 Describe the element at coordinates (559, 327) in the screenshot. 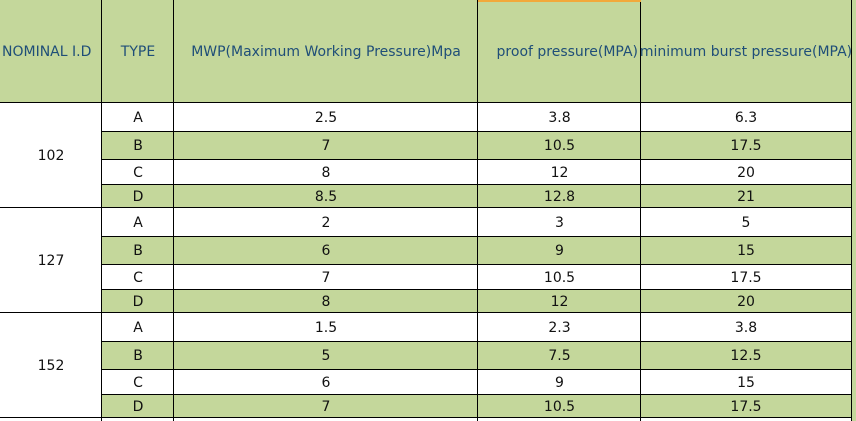

I see `proof-pressure-cell: 2.3` at that location.